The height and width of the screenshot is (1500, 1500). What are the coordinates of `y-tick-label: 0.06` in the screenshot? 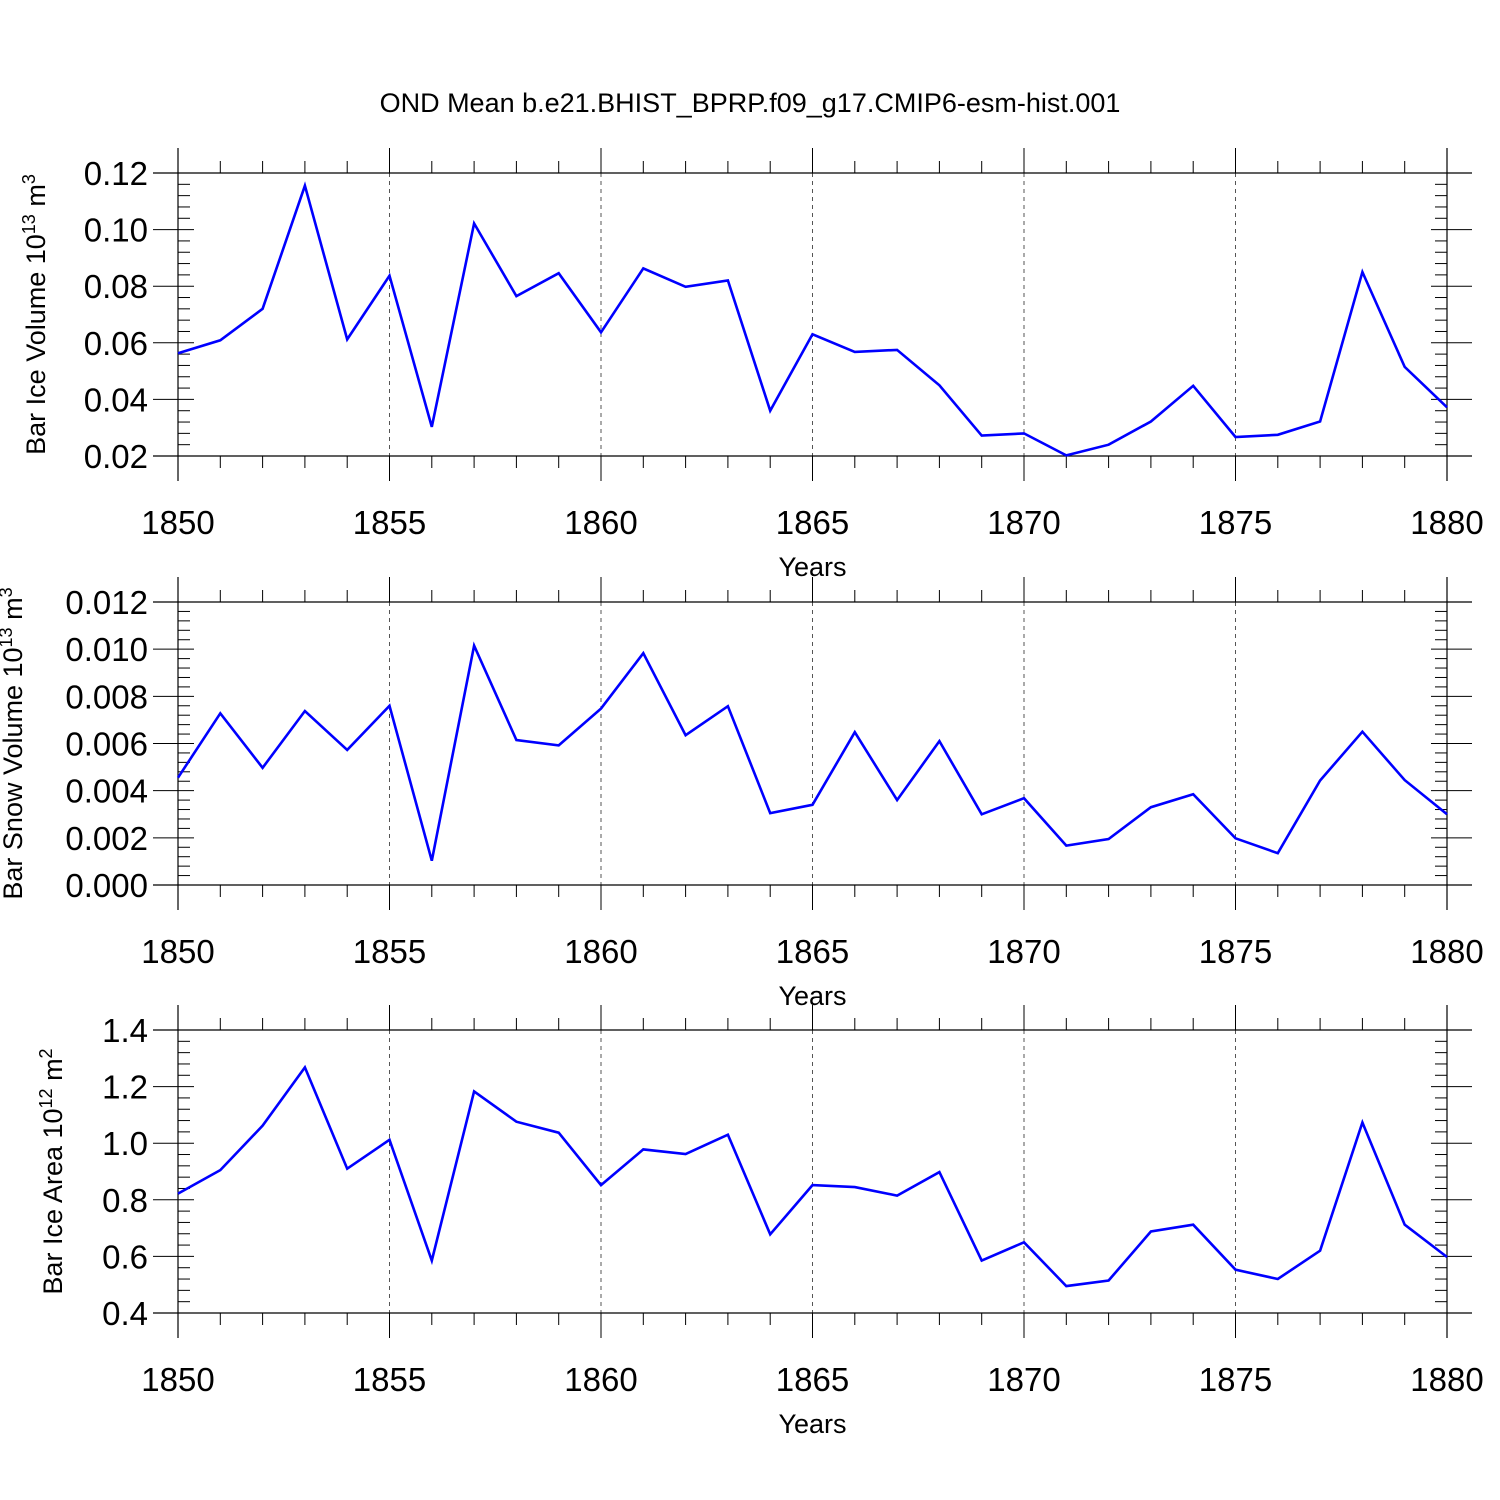 It's located at (116, 343).